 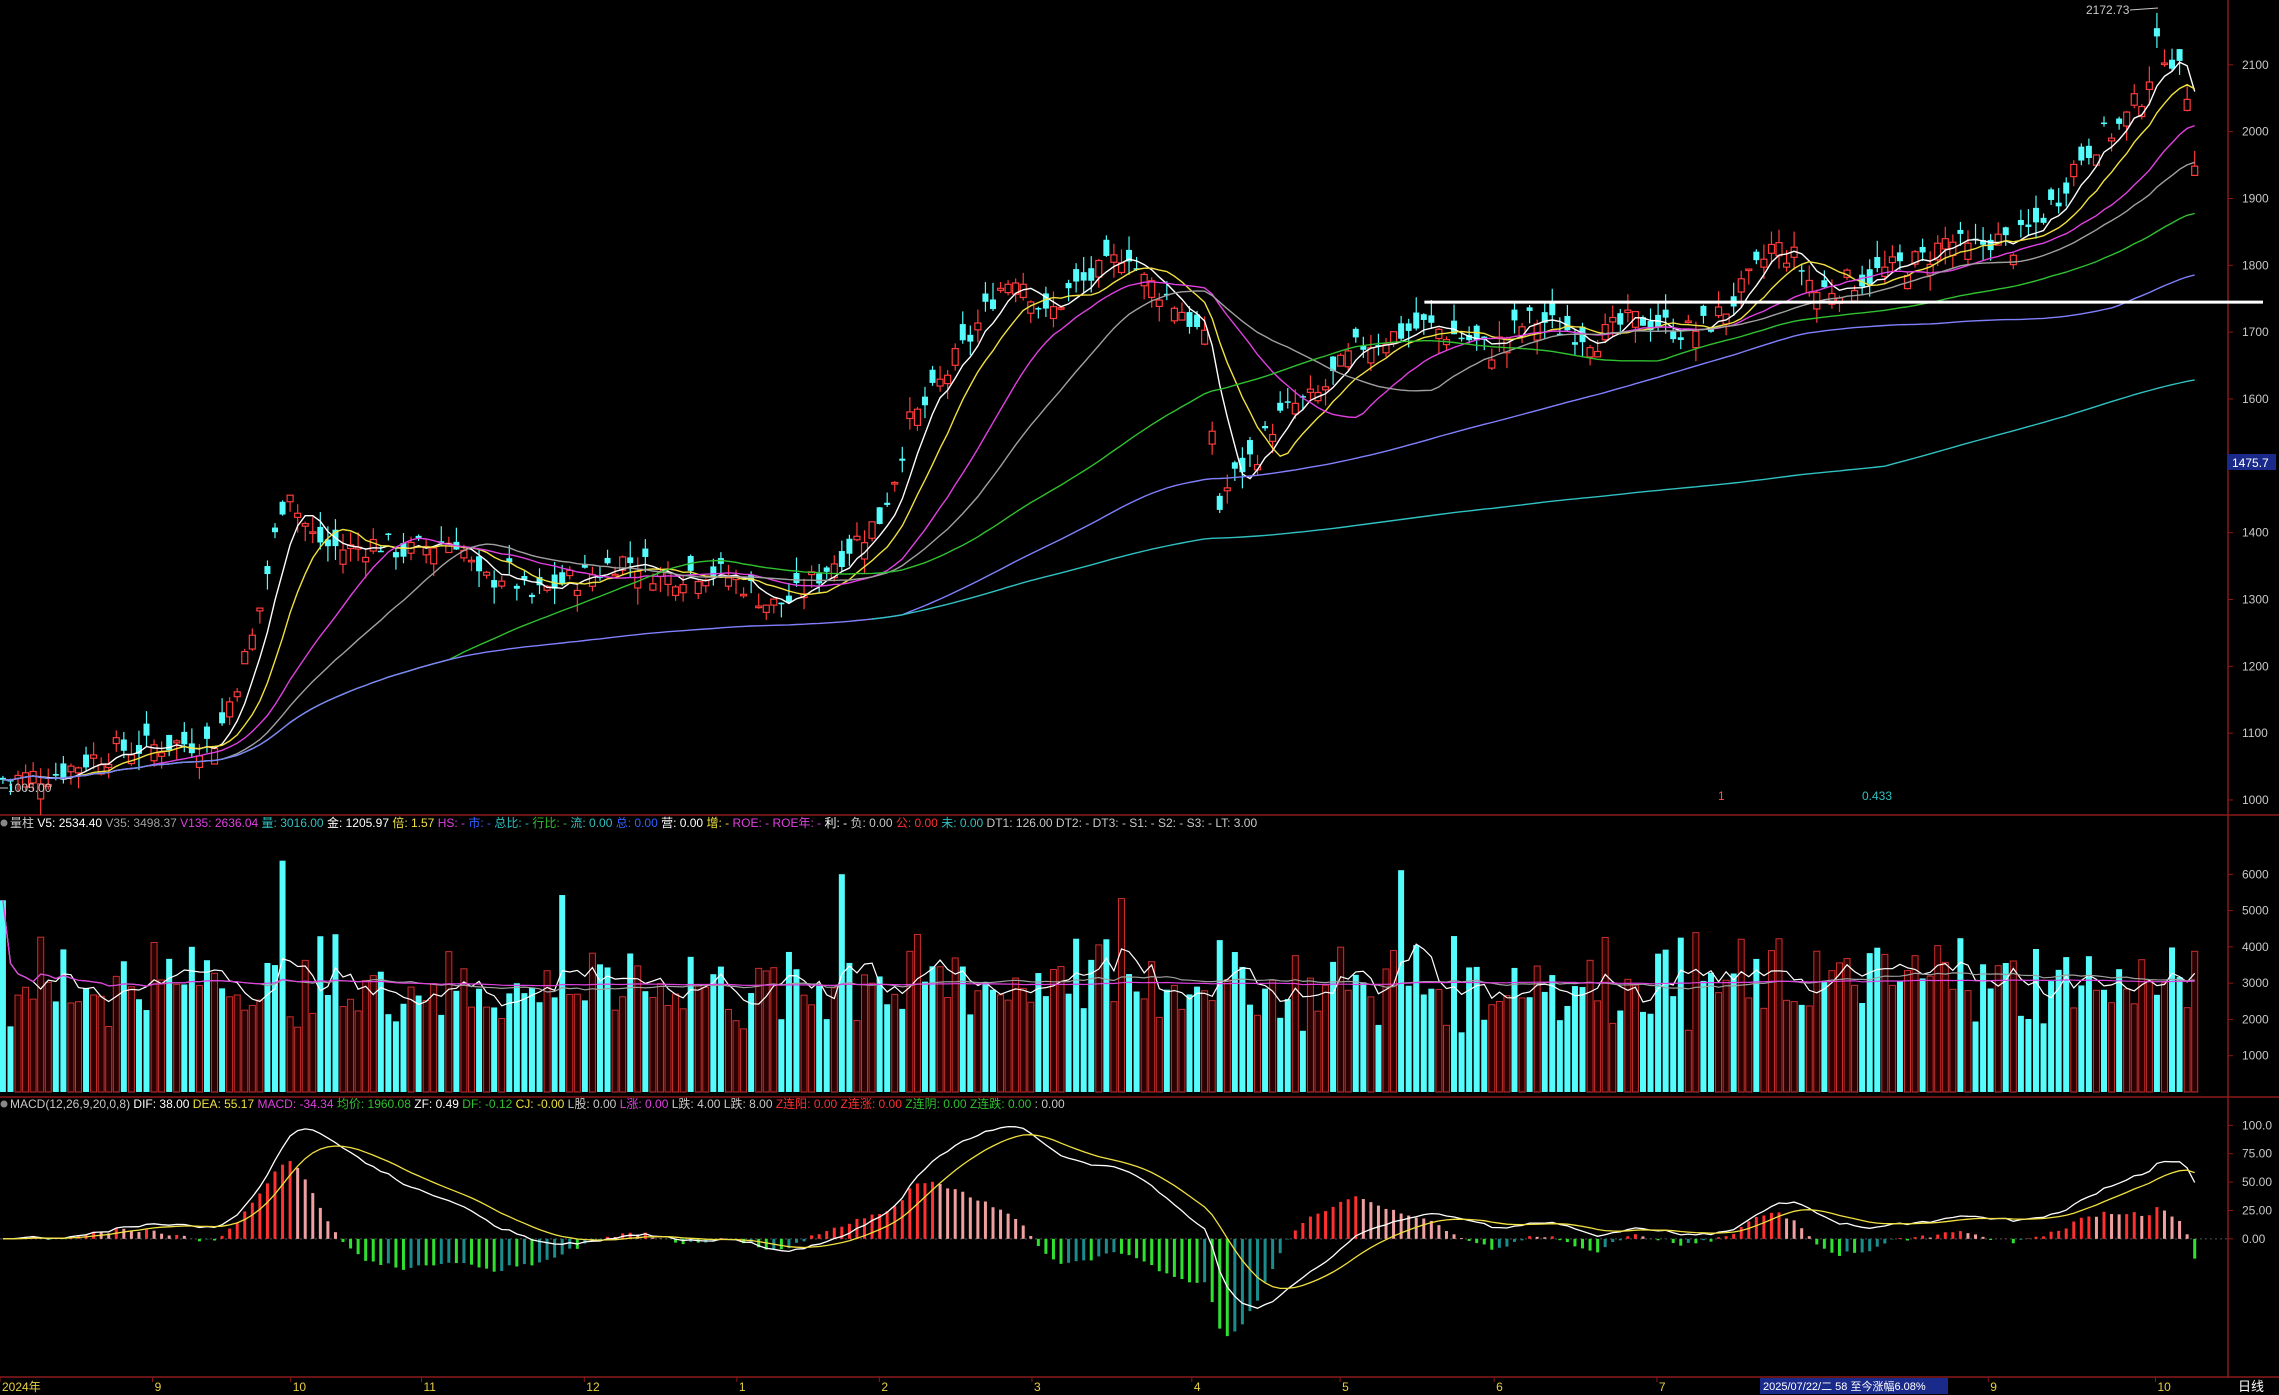 What do you see at coordinates (4, 1104) in the screenshot?
I see `macd-indicator-icon` at bounding box center [4, 1104].